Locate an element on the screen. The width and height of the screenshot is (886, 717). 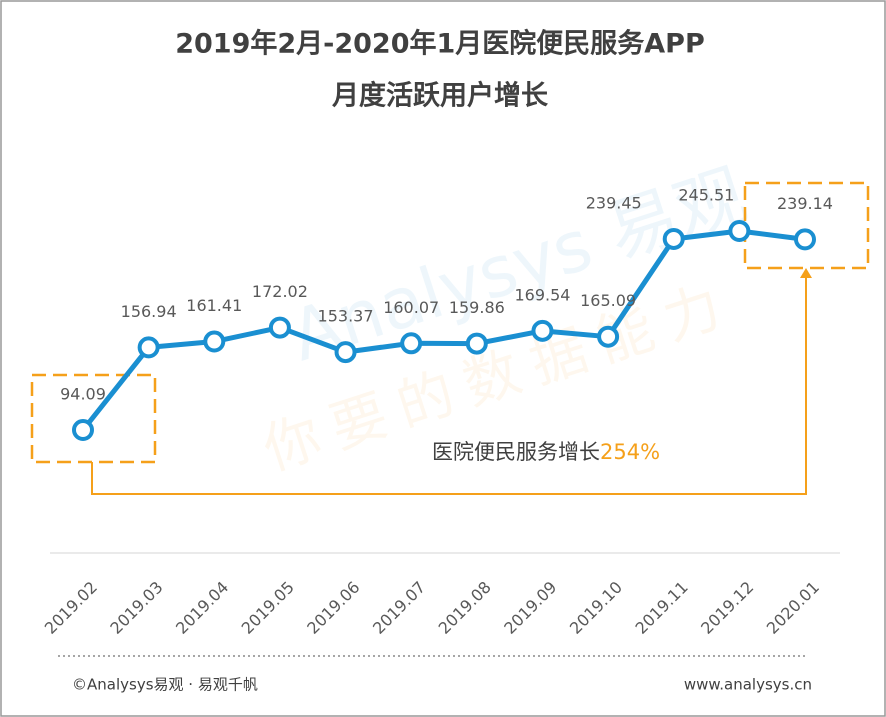
chart-subtitle: 月度活跃用户增长 is located at coordinates (440, 96).